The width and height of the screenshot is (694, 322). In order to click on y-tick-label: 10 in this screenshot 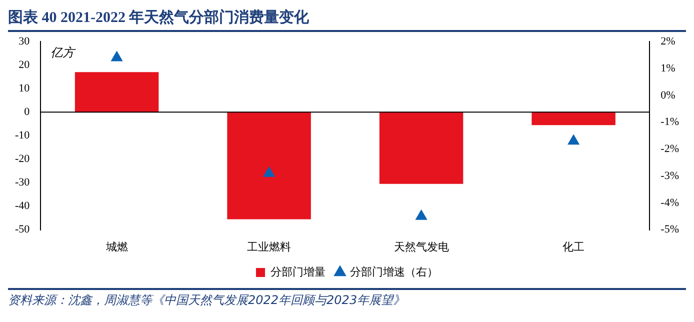, I will do `click(24, 88)`.